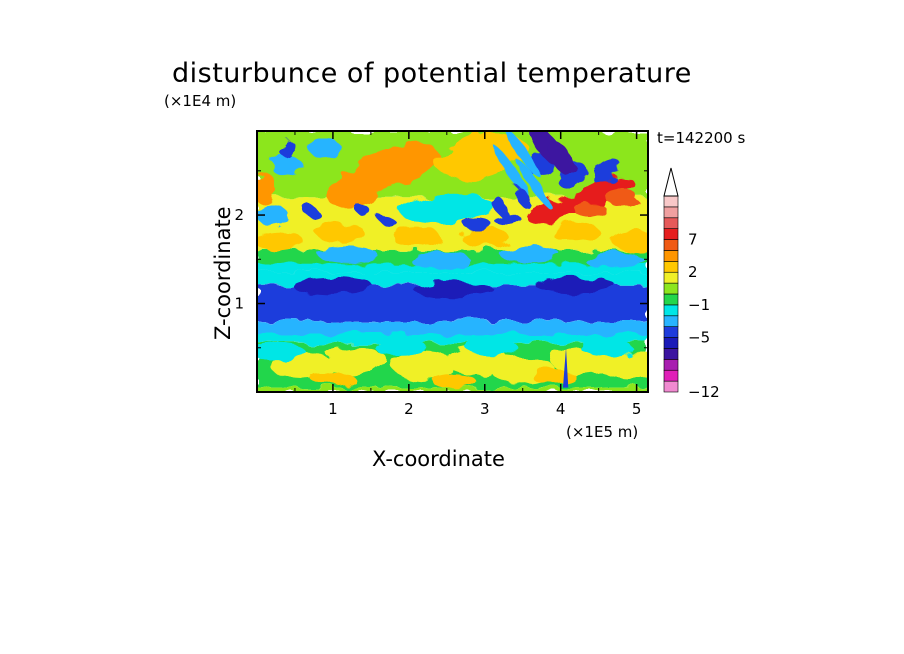 This screenshot has height=654, width=904. Describe the element at coordinates (701, 138) in the screenshot. I see `time-label: t=142200 s` at that location.